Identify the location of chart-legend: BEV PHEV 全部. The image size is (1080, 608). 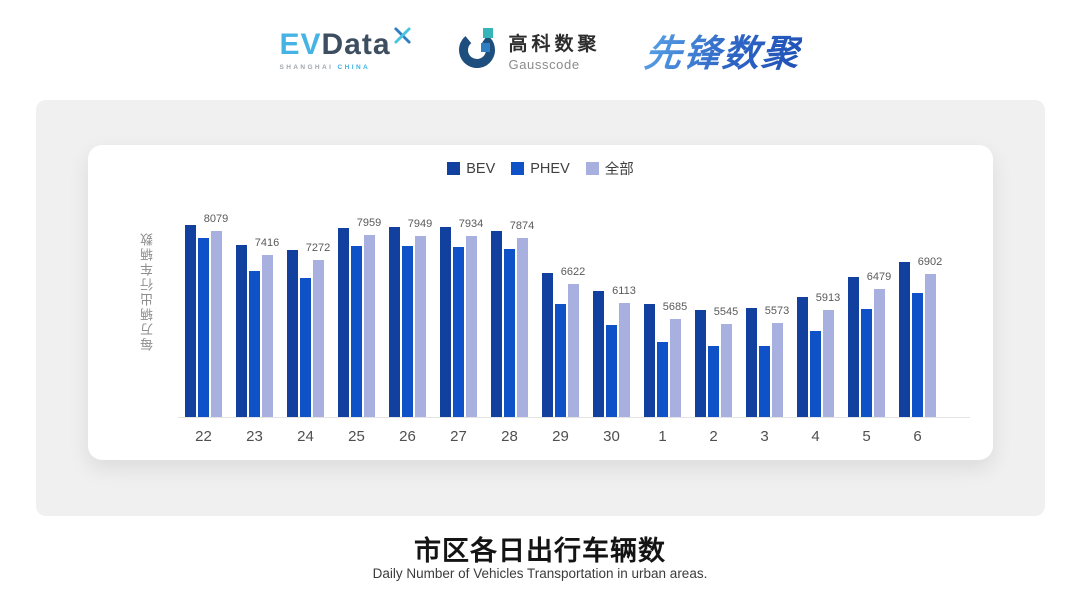
(540, 168).